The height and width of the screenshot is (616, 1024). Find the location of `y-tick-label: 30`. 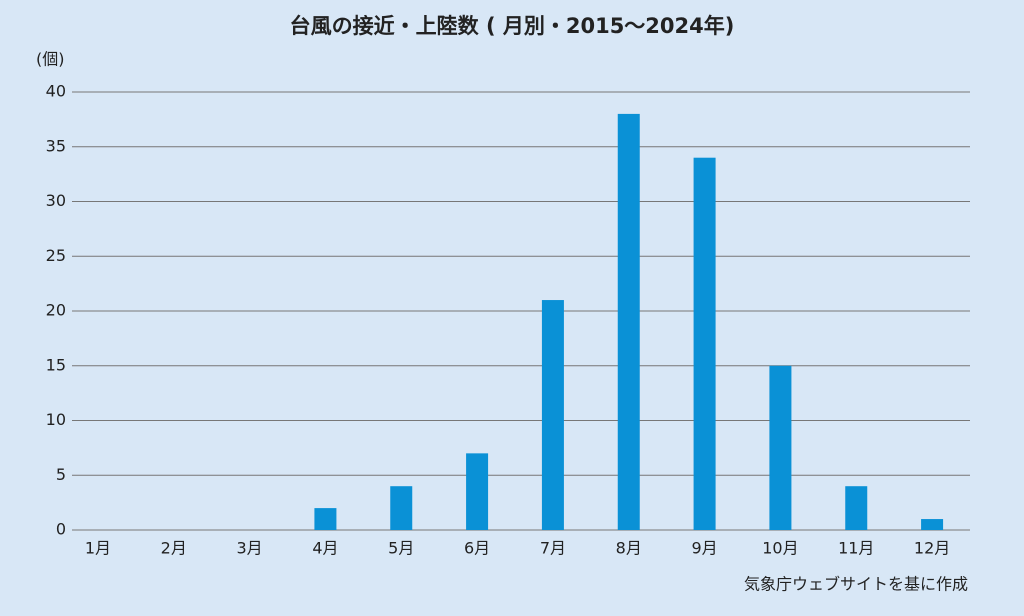

y-tick-label: 30 is located at coordinates (56, 200).